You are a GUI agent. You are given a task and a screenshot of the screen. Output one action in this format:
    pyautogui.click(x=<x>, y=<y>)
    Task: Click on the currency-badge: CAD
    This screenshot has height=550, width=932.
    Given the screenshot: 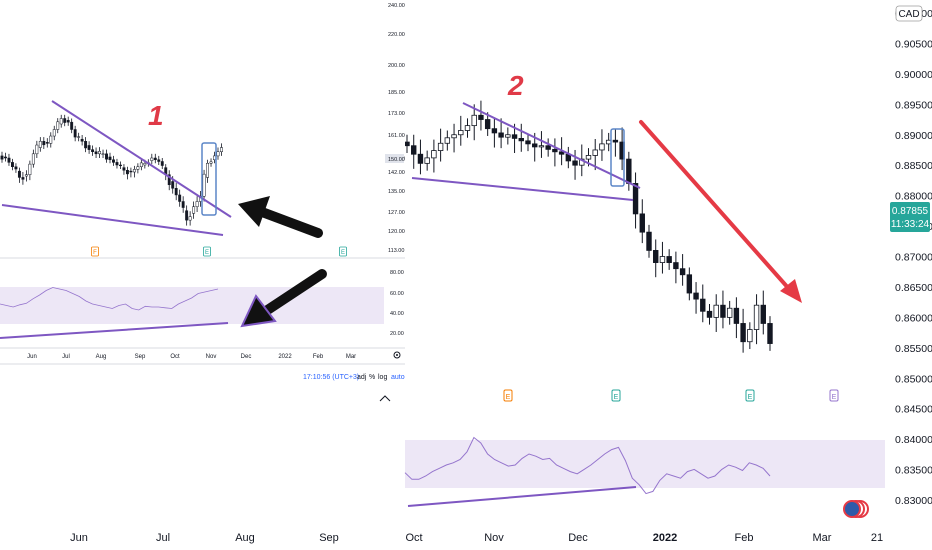 What is the action you would take?
    pyautogui.click(x=909, y=13)
    